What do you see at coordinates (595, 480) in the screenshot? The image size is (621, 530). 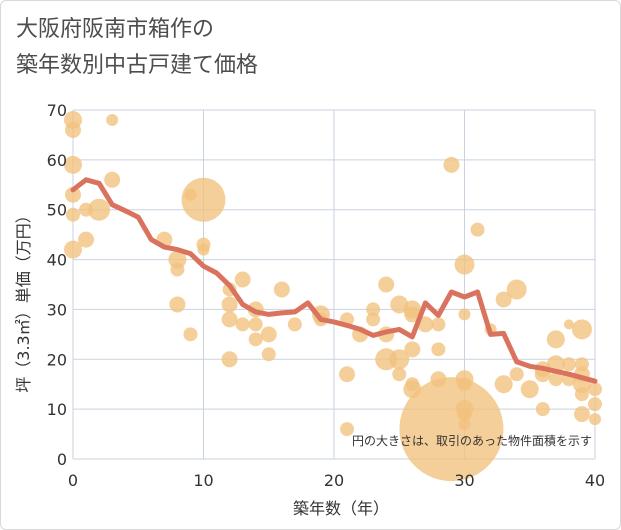 I see `x-tick-label: 40` at bounding box center [595, 480].